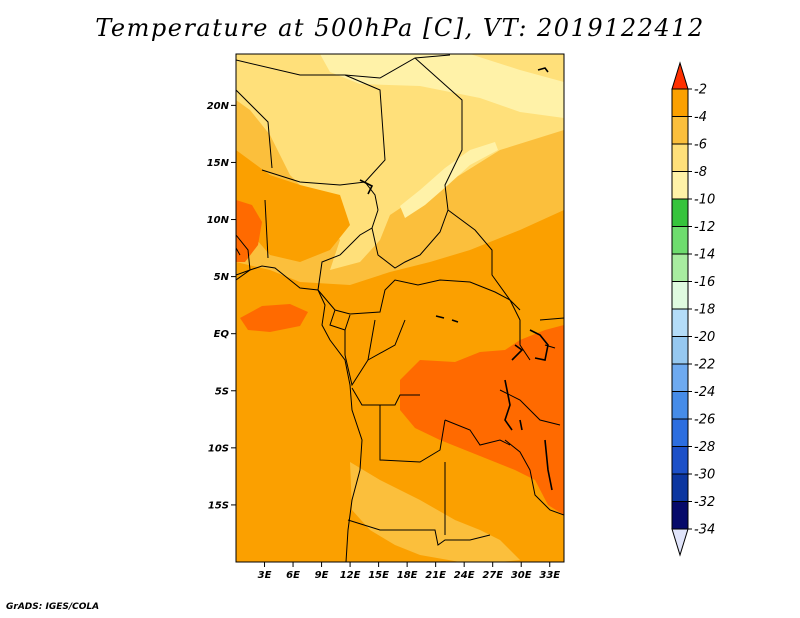 This screenshot has height=618, width=800. I want to click on border-congo-drc, so click(386, 340).